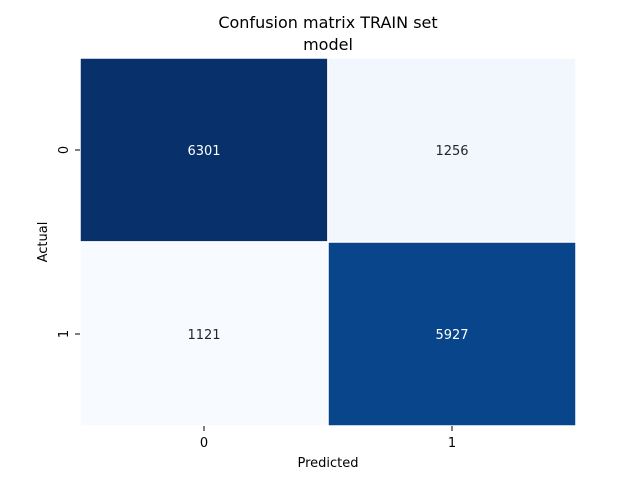 The height and width of the screenshot is (484, 640). Describe the element at coordinates (204, 443) in the screenshot. I see `x-tick-label-0: 0` at that location.